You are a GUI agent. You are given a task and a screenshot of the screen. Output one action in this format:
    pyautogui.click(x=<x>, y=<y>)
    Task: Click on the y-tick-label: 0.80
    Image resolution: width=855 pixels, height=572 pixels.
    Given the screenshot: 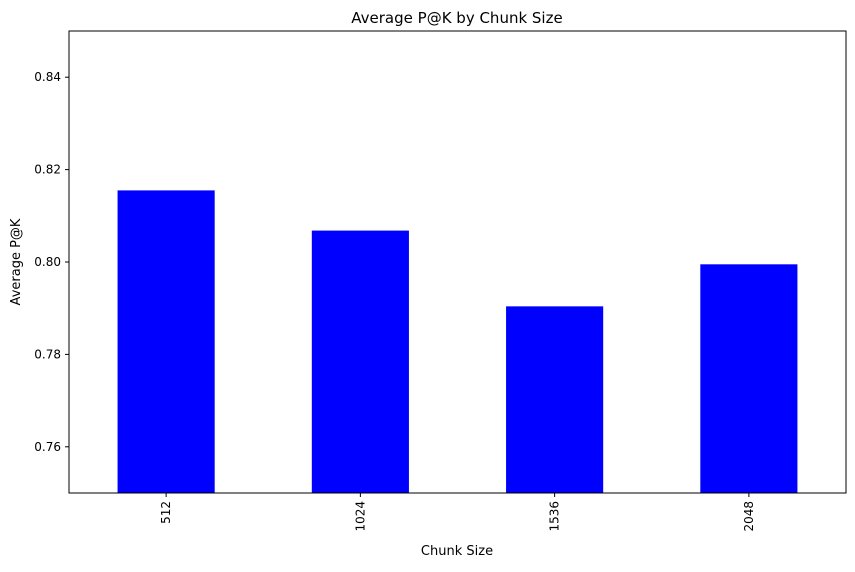 What is the action you would take?
    pyautogui.click(x=47, y=262)
    